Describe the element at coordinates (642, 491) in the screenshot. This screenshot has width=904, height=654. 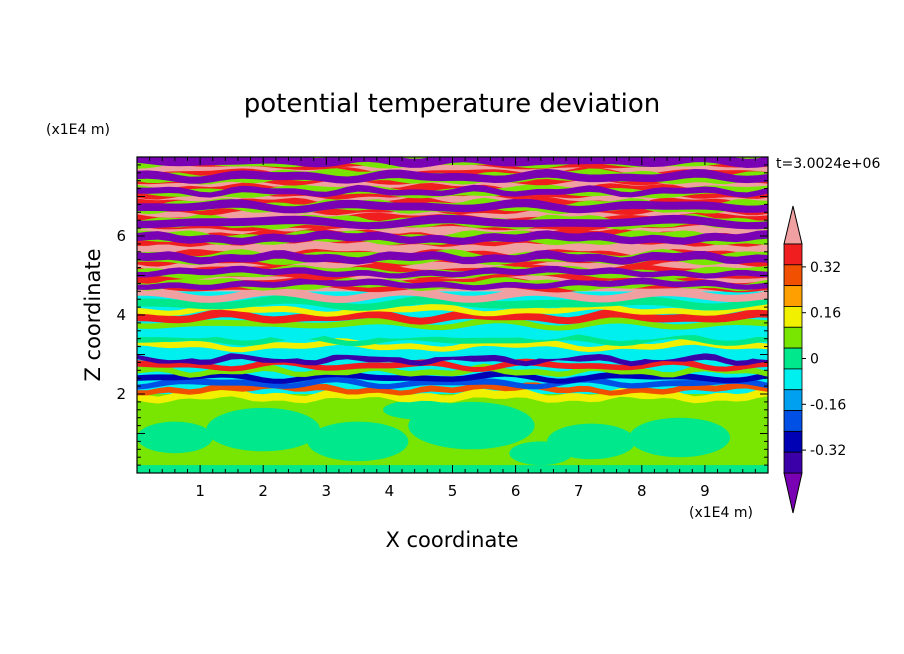
I see `x-tick-label: 8` at that location.